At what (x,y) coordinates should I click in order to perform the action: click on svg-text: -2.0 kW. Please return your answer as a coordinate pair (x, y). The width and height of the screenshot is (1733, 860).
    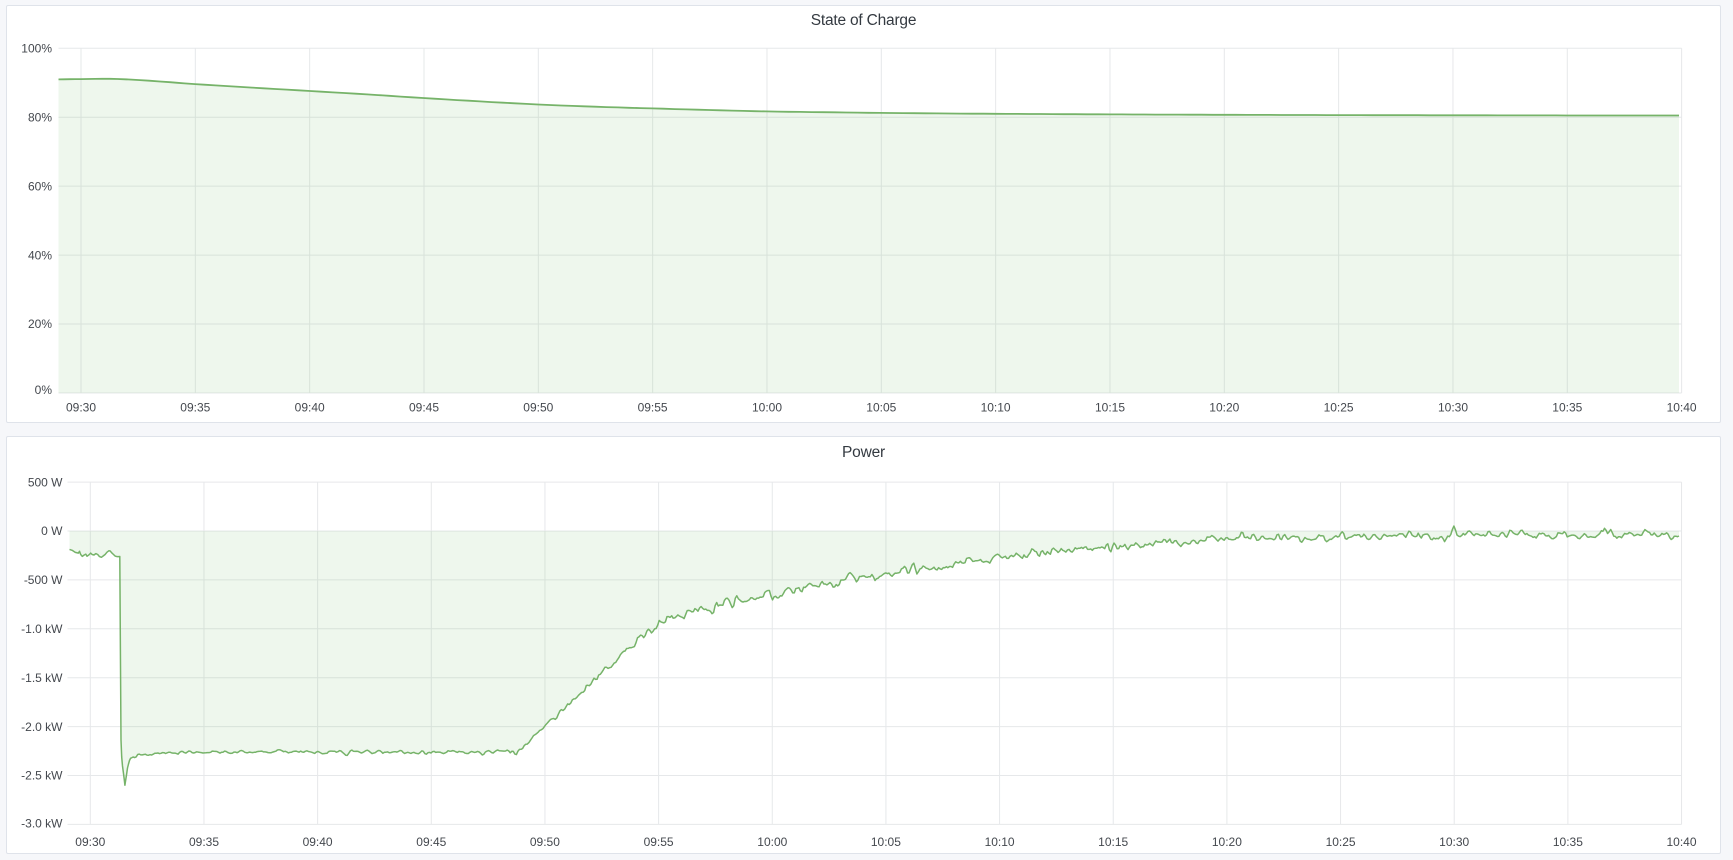
    Looking at the image, I should click on (42, 727).